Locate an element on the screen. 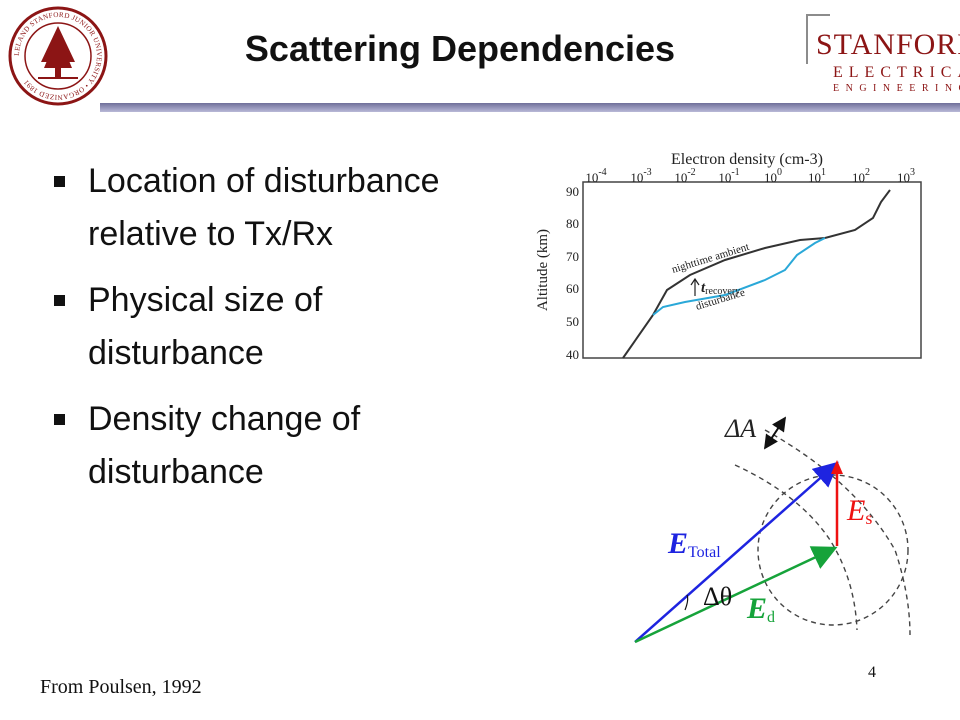 The height and width of the screenshot is (720, 960). y-tick-label: 80 is located at coordinates (572, 223).